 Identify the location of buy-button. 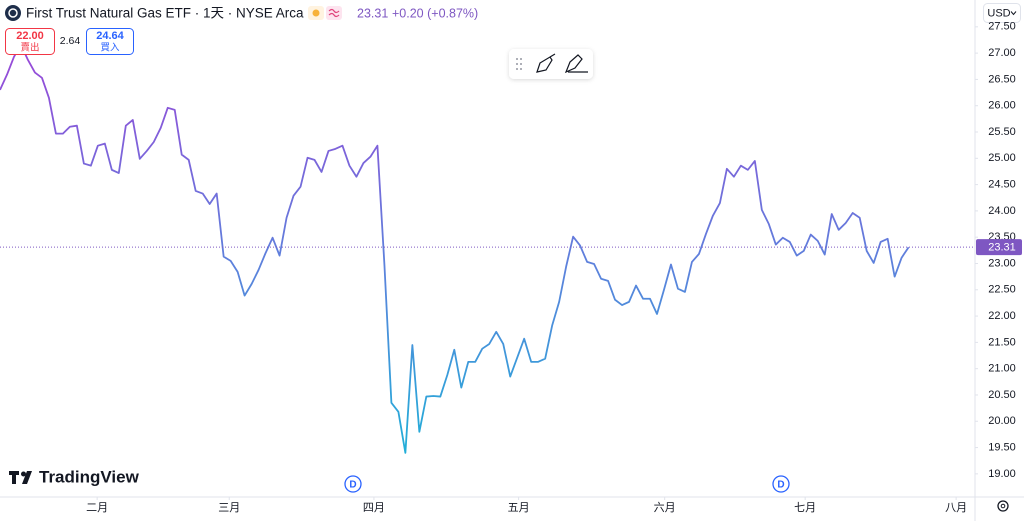
(110, 41).